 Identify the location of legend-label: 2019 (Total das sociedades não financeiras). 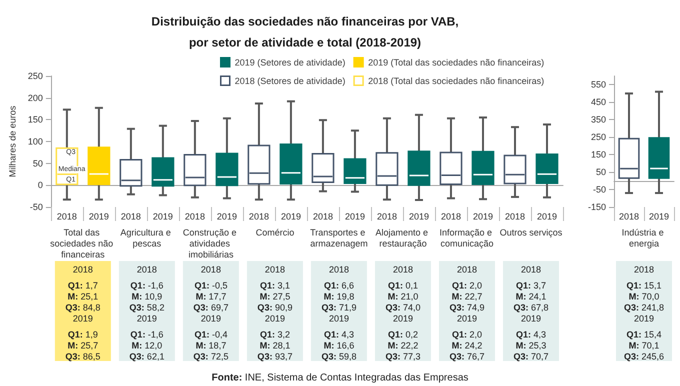
(456, 62).